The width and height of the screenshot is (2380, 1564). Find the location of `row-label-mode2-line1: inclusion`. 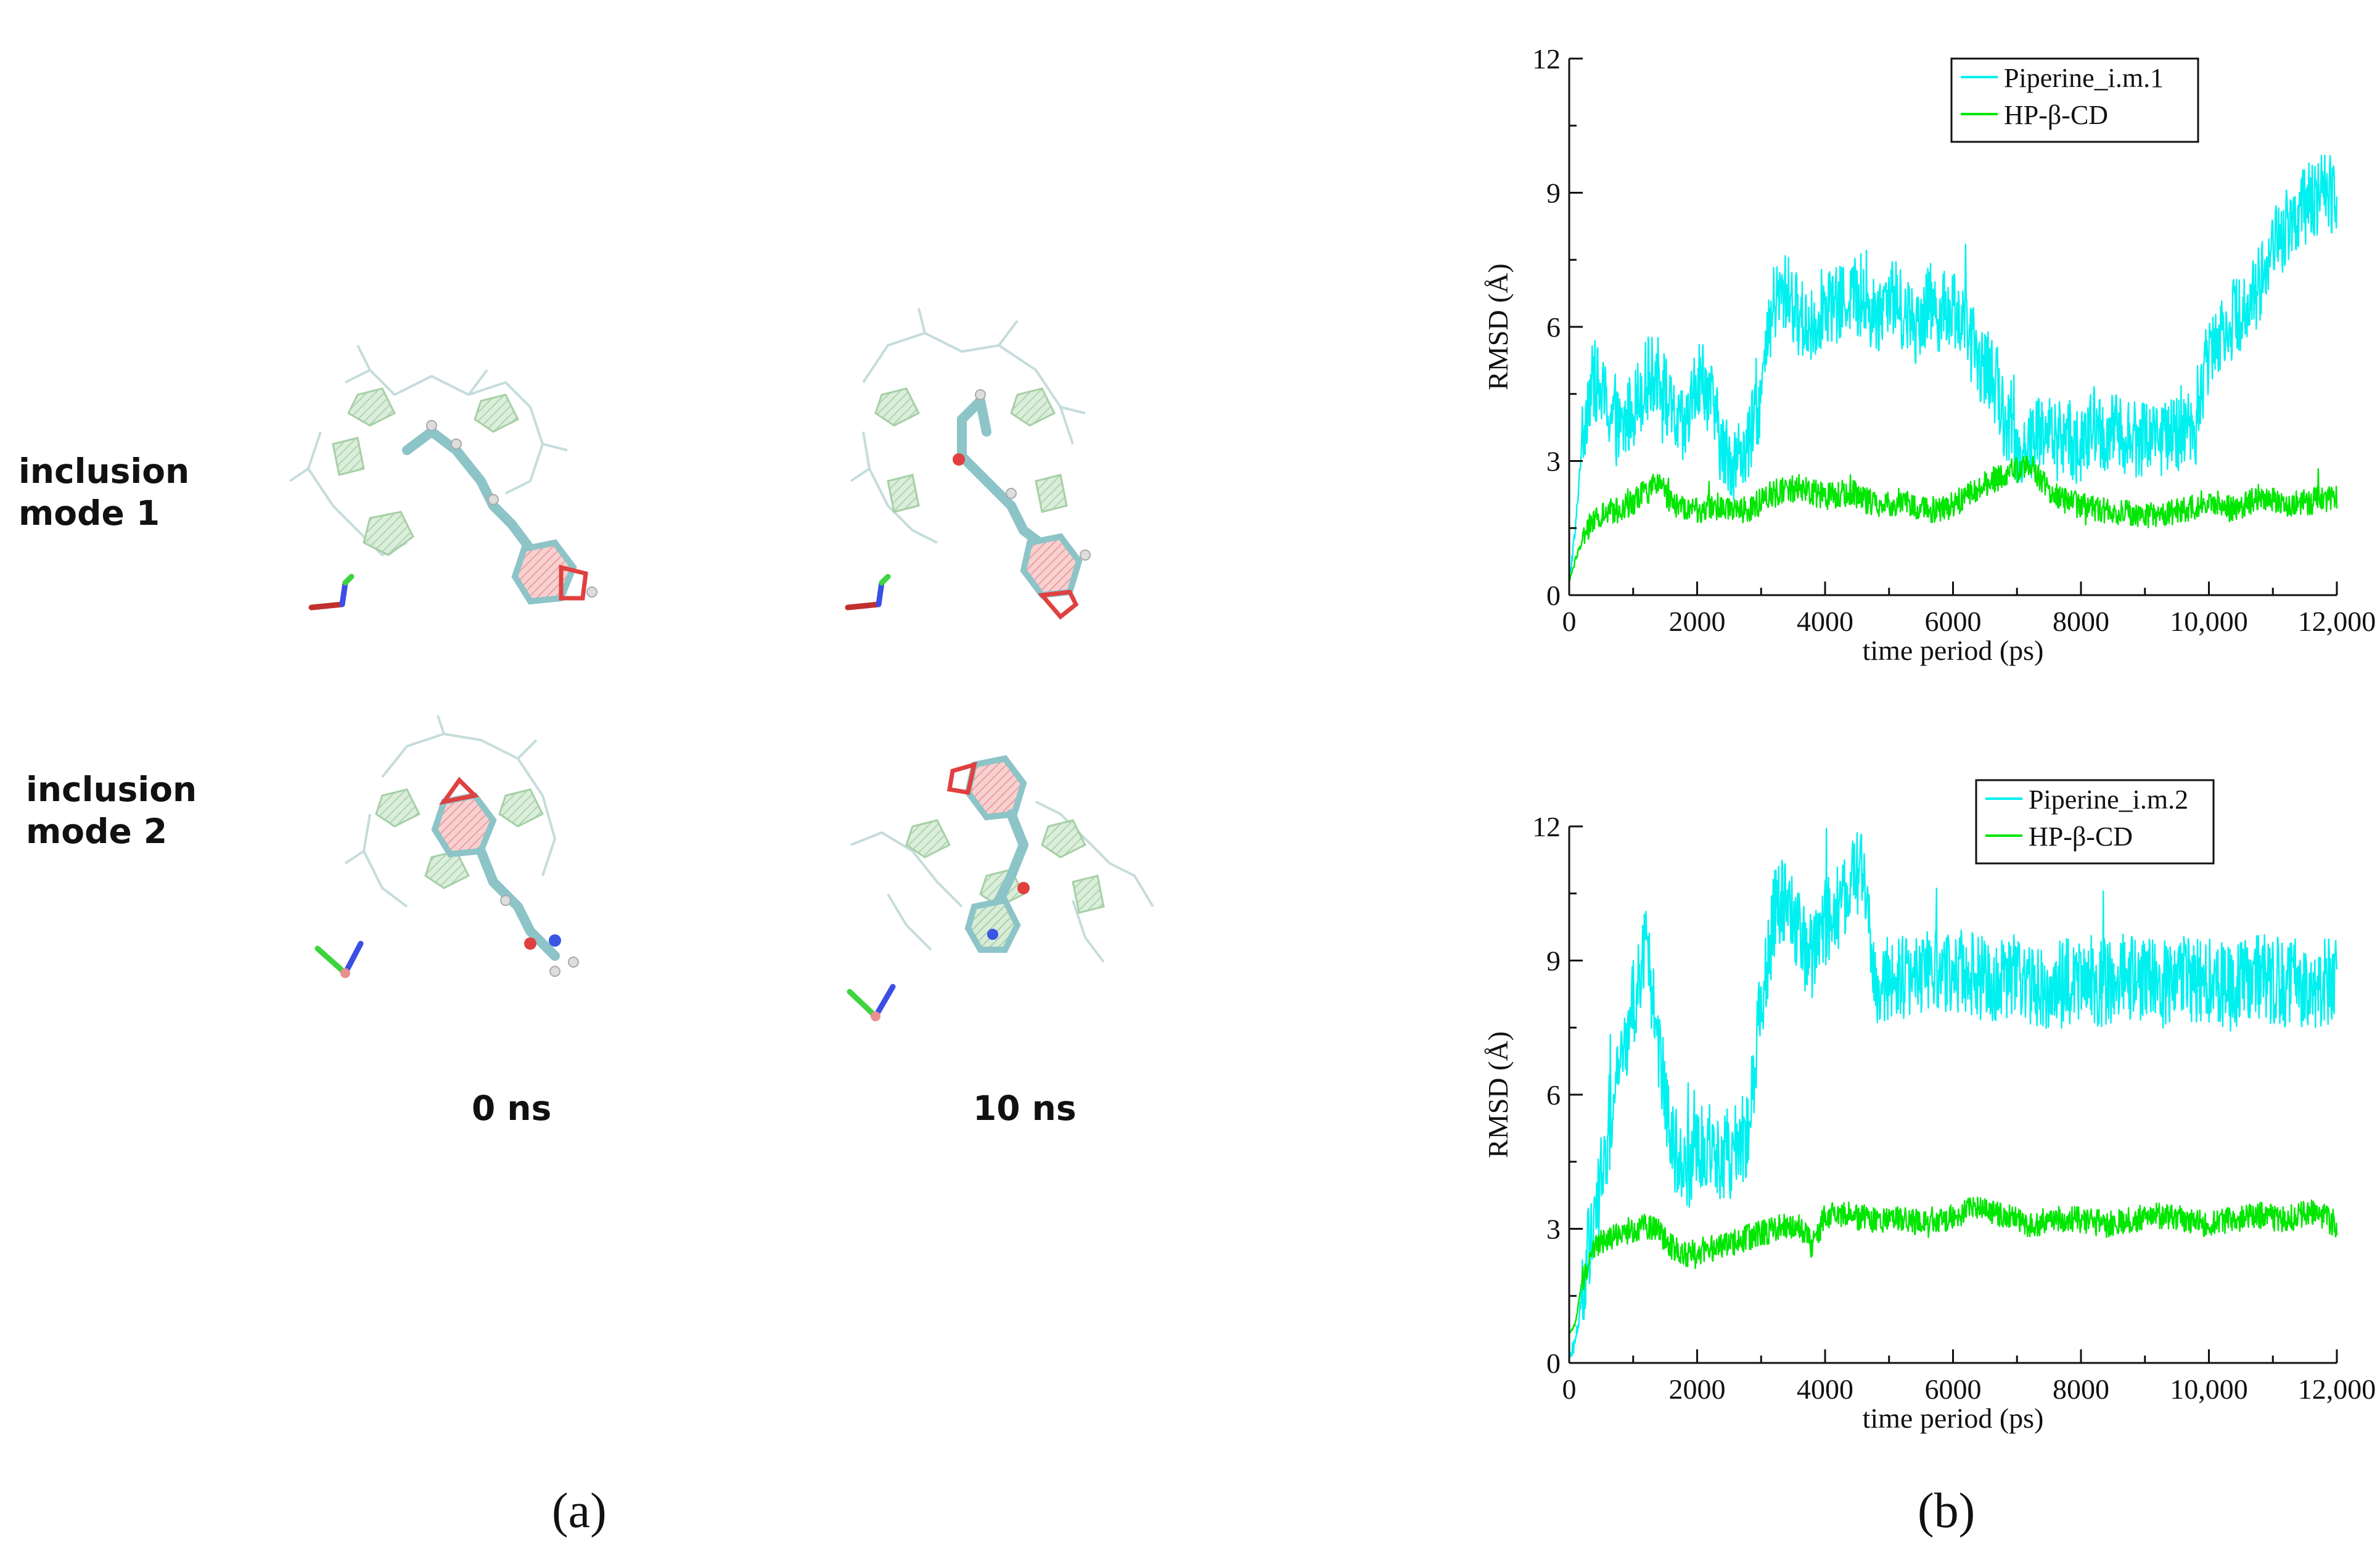

row-label-mode2-line1: inclusion is located at coordinates (111, 789).